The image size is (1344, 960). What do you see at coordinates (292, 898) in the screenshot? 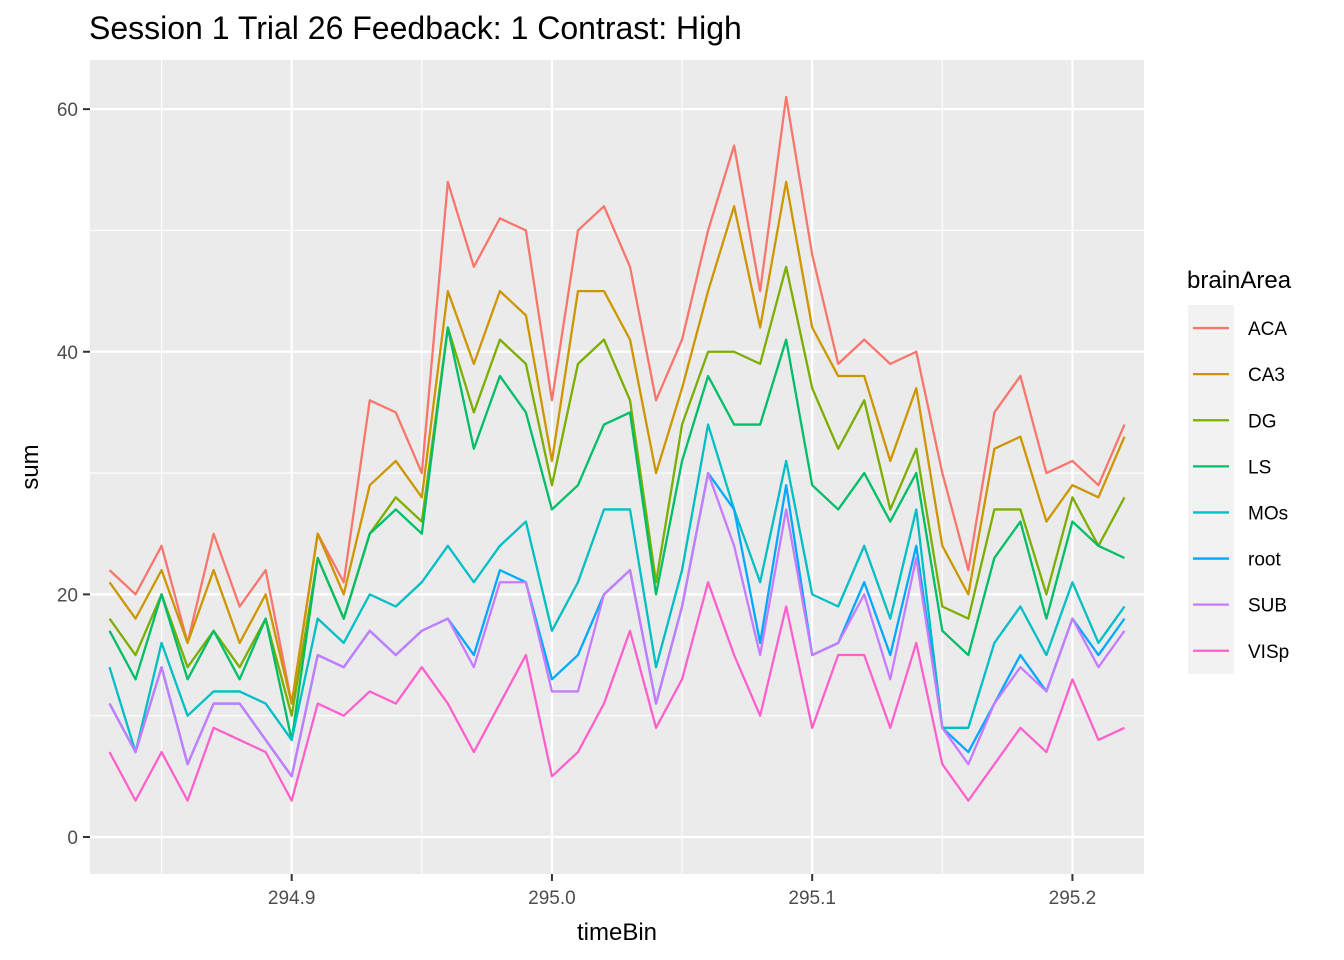
I see `x-tick-label: 294.9` at bounding box center [292, 898].